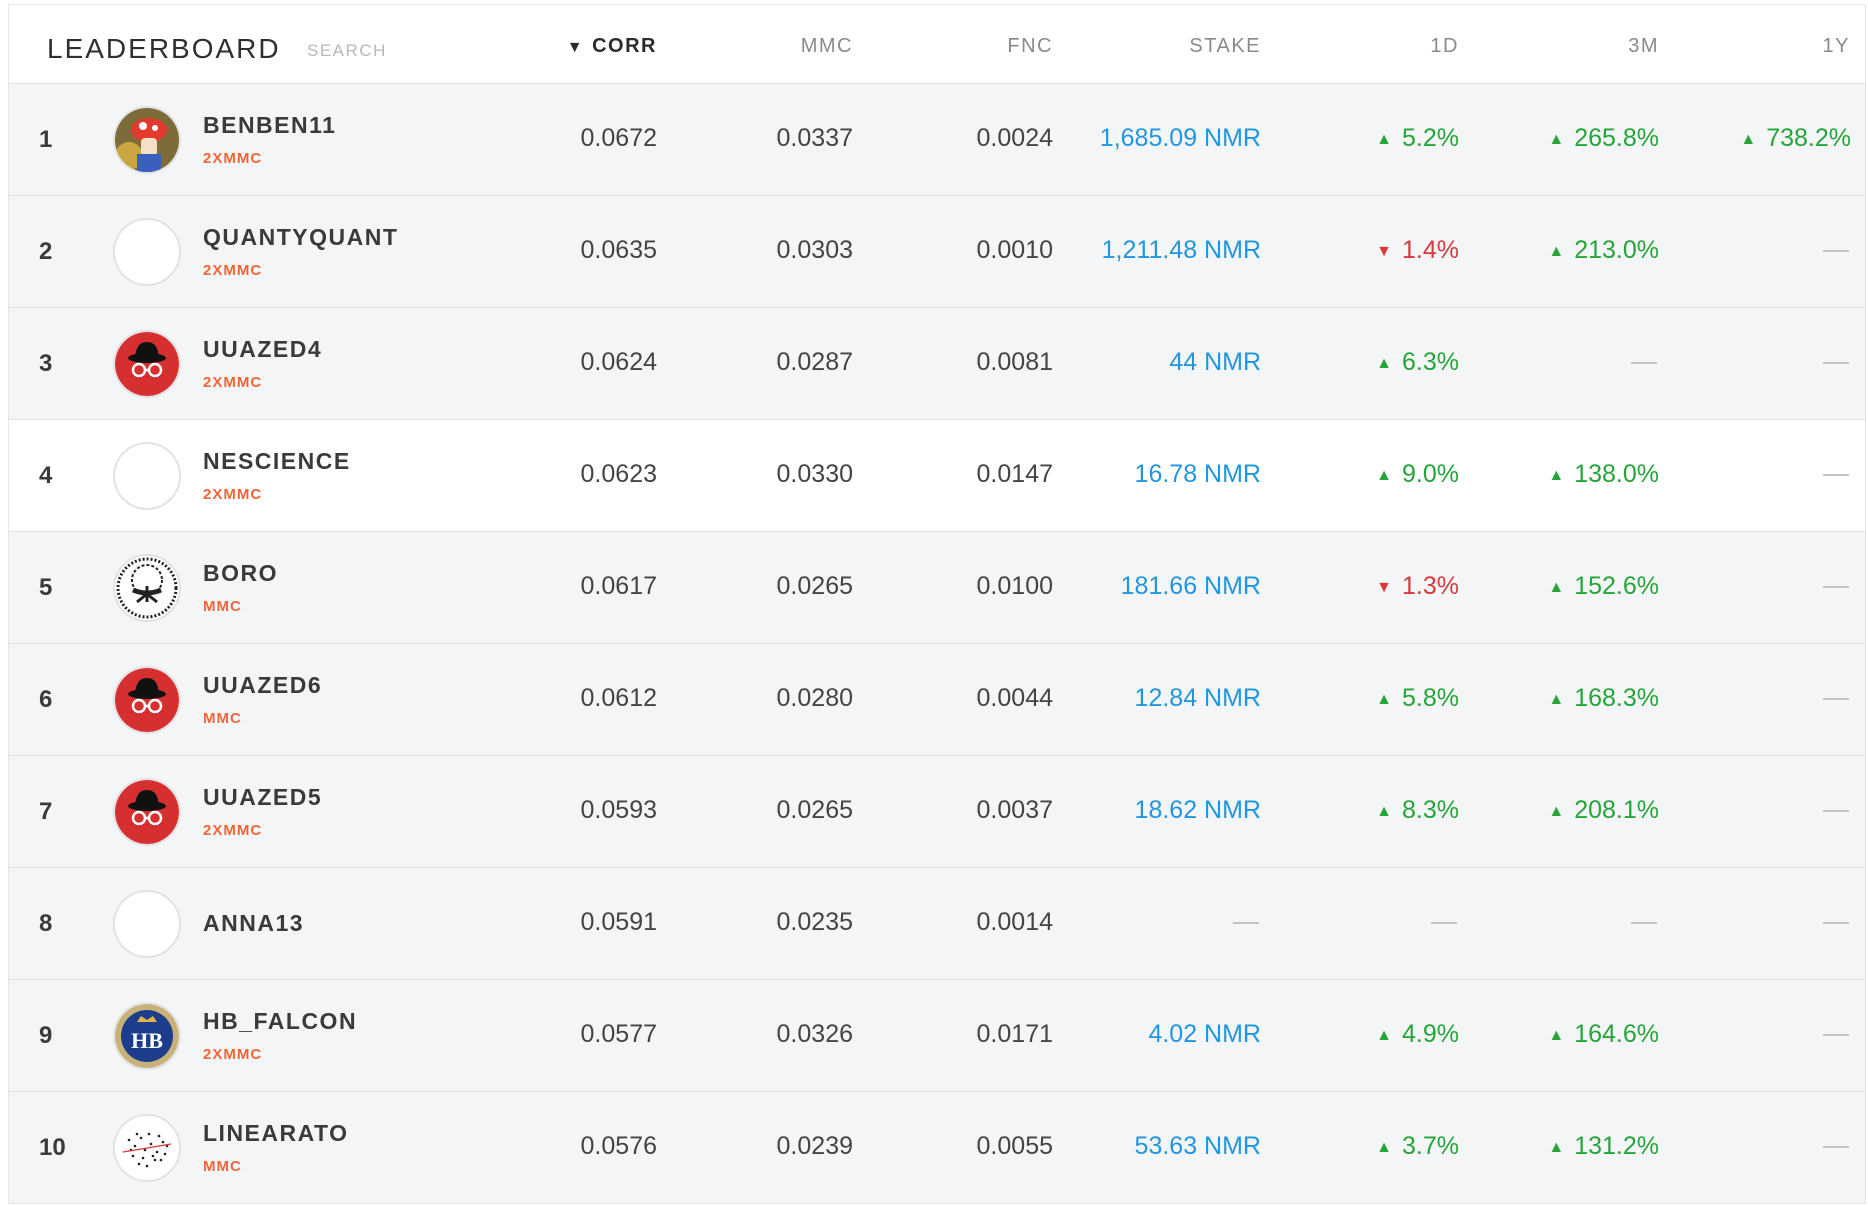 Image resolution: width=1868 pixels, height=1206 pixels. What do you see at coordinates (277, 461) in the screenshot?
I see `username-link: NESCIENCE` at bounding box center [277, 461].